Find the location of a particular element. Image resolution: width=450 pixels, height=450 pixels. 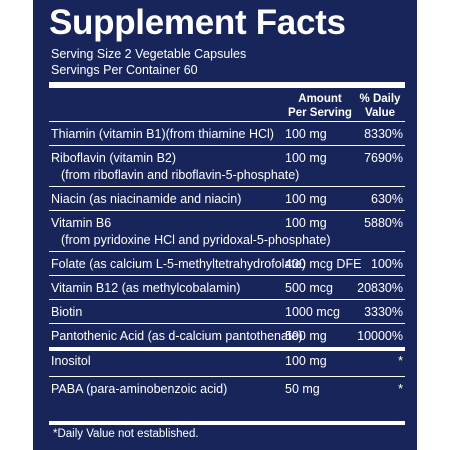

nutrient-name: Vitamin B6 is located at coordinates (81, 223).